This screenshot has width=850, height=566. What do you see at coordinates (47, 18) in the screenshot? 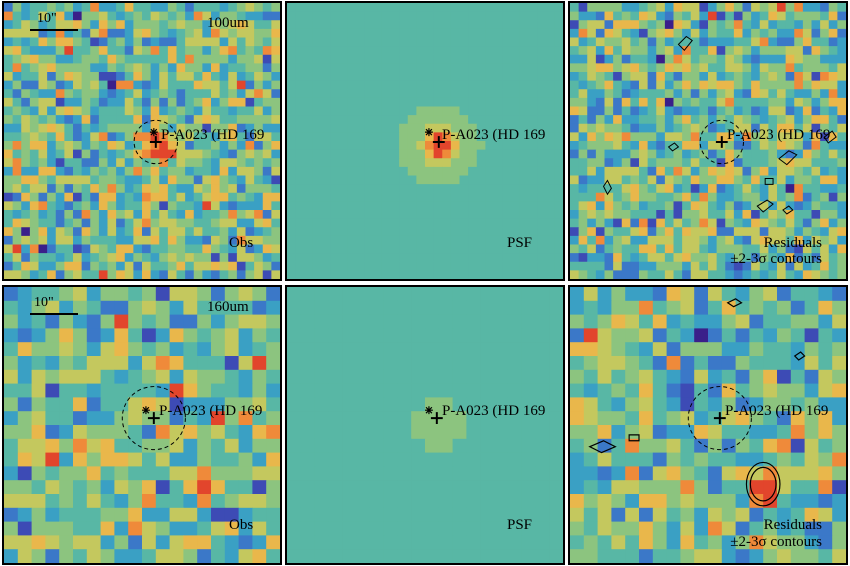
I see `scale-label: 10"` at bounding box center [47, 18].